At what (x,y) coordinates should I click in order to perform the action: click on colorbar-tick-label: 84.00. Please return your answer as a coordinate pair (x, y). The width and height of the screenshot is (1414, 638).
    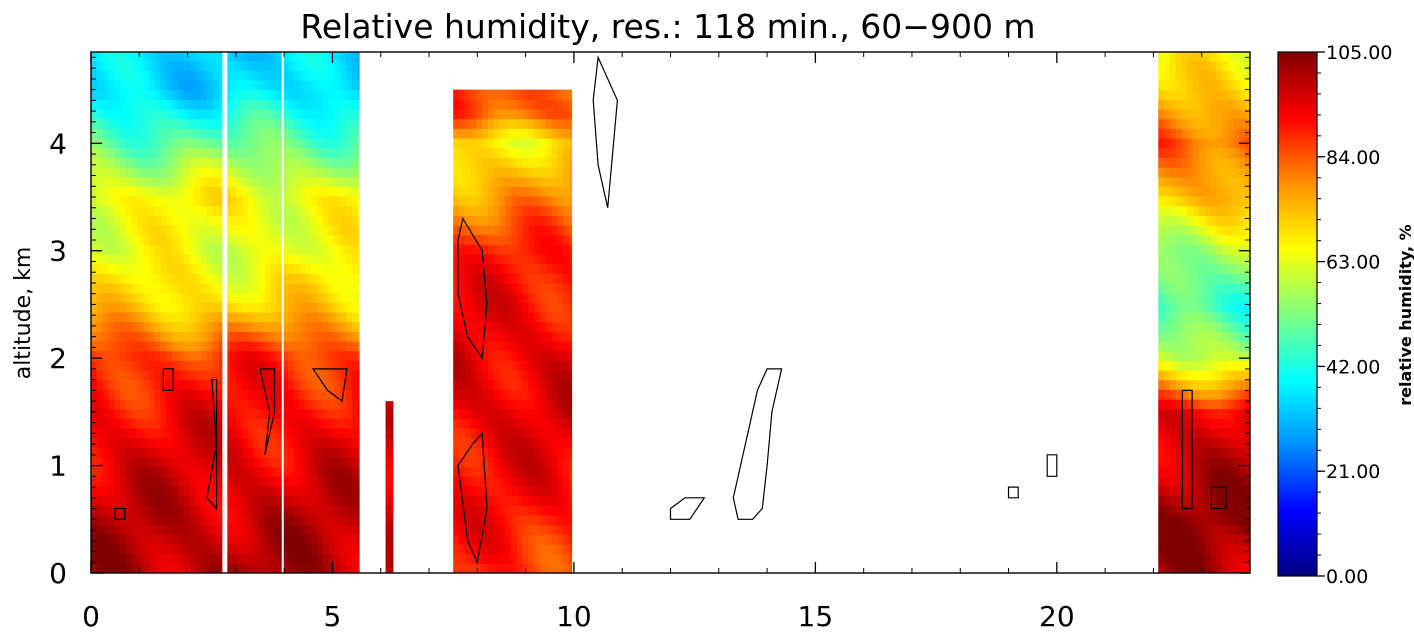
    Looking at the image, I should click on (1353, 158).